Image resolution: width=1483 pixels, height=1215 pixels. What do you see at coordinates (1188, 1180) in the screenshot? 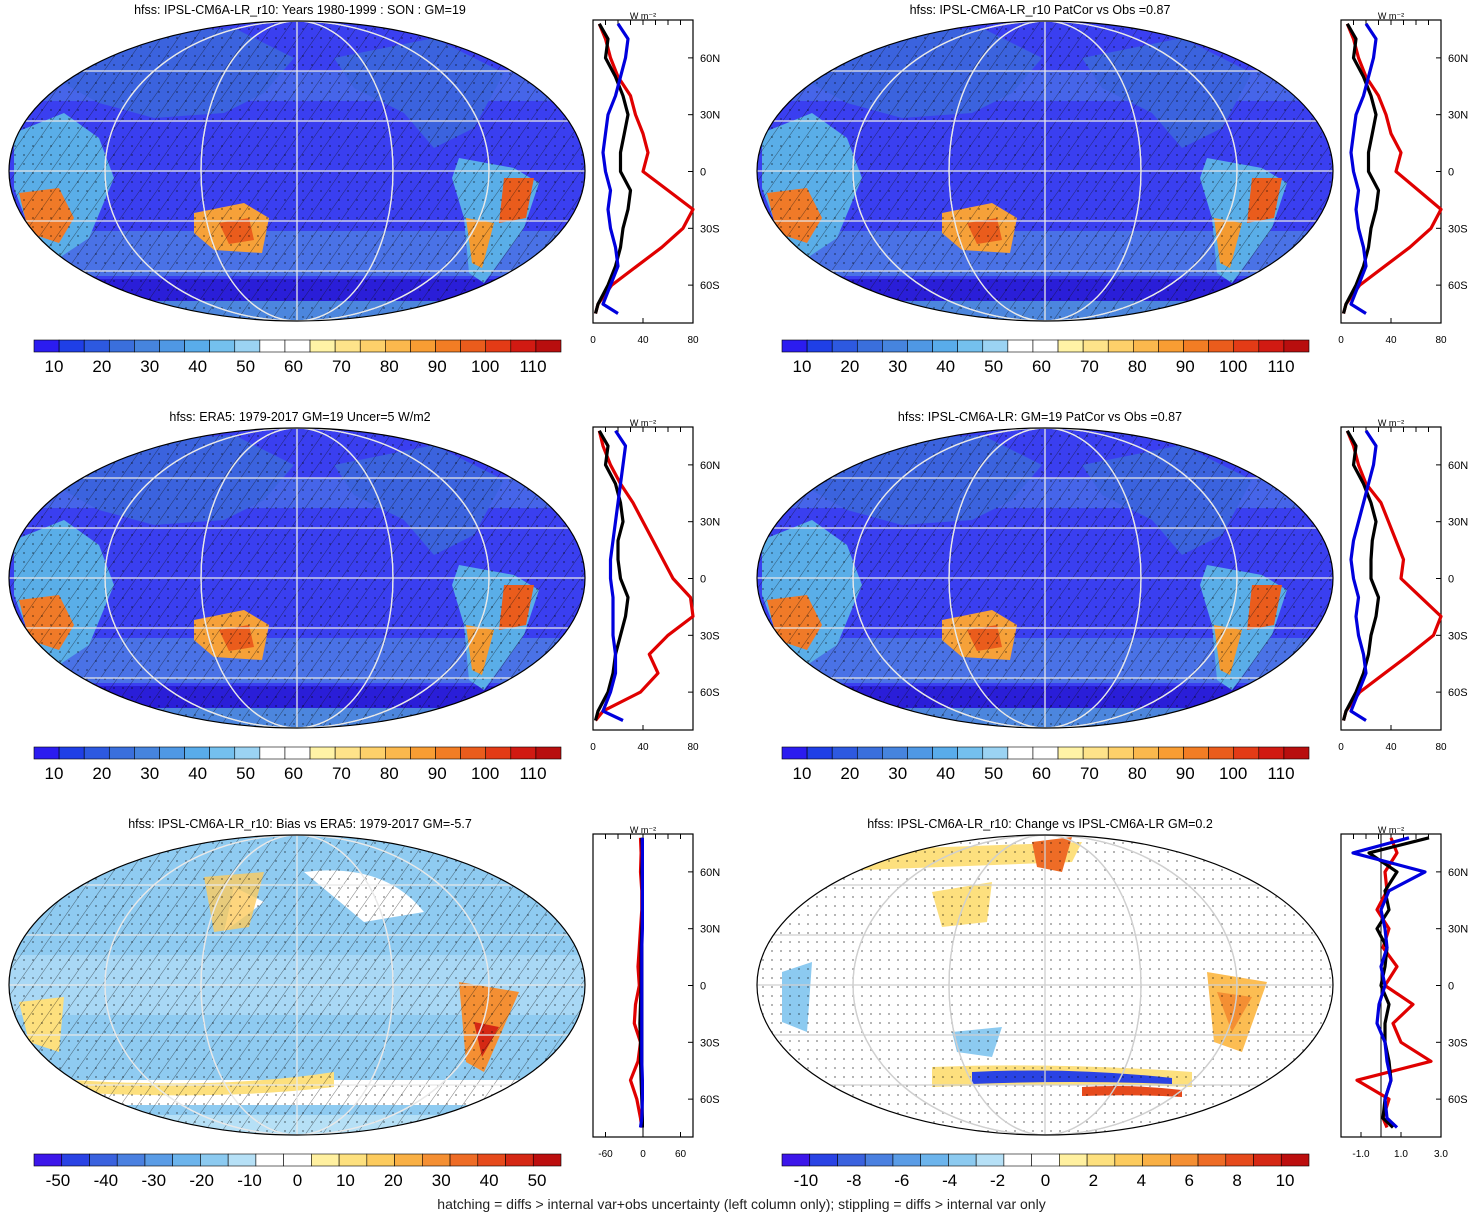
I see `colorbar-label: 6` at bounding box center [1188, 1180].